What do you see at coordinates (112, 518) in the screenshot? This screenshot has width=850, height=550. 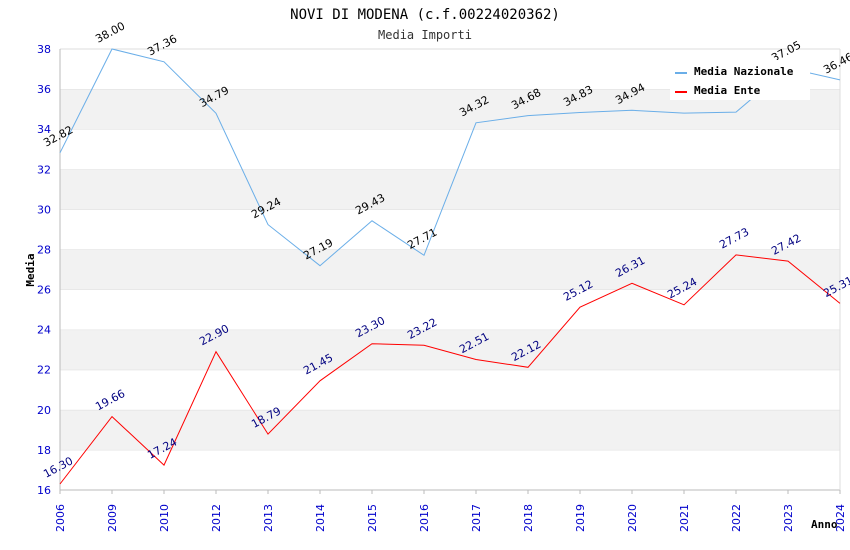 I see `x-tick-label: 2009` at bounding box center [112, 518].